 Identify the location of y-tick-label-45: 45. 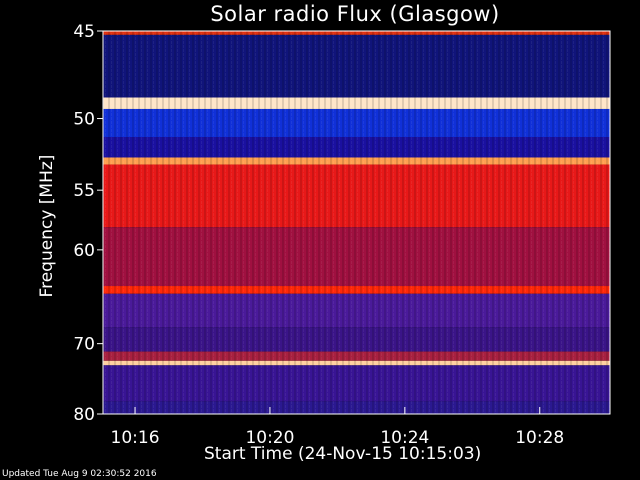
(84, 32).